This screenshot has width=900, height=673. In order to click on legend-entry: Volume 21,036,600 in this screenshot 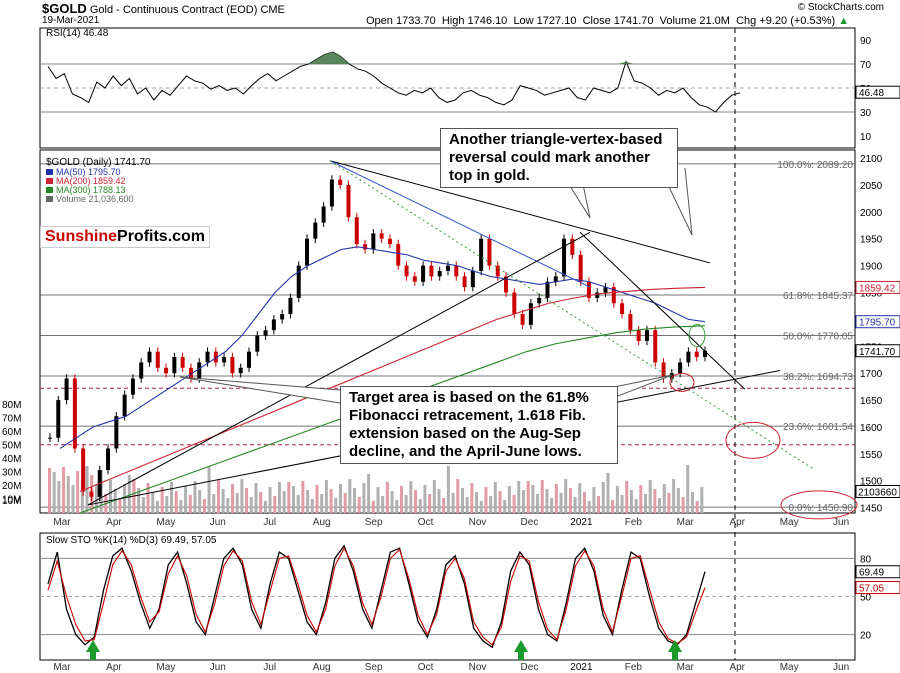, I will do `click(95, 199)`.